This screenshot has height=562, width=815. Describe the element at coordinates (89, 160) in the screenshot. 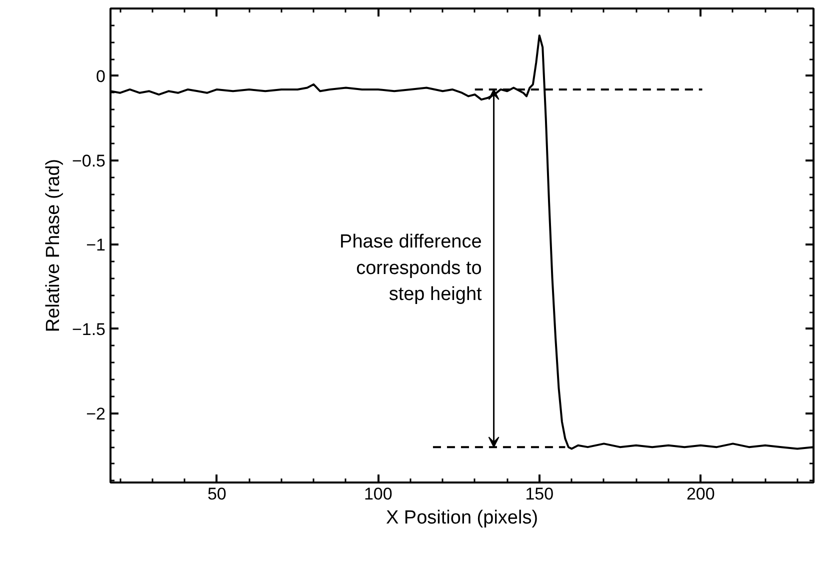

I see `y-tick-label: −0.5` at that location.